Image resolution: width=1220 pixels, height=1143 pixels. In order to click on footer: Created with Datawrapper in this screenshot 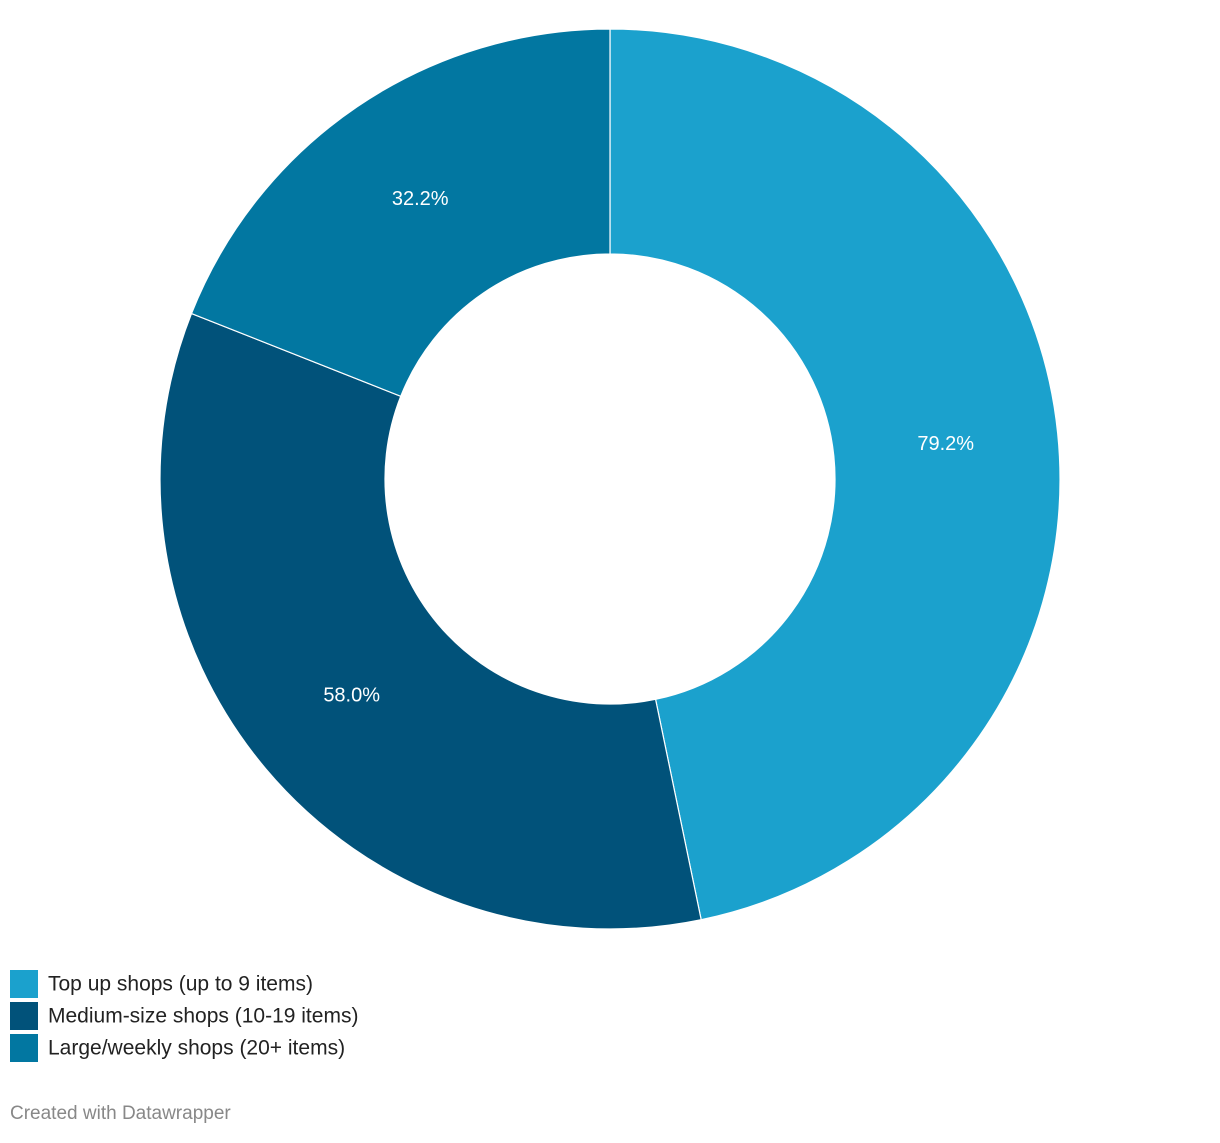, I will do `click(120, 1113)`.